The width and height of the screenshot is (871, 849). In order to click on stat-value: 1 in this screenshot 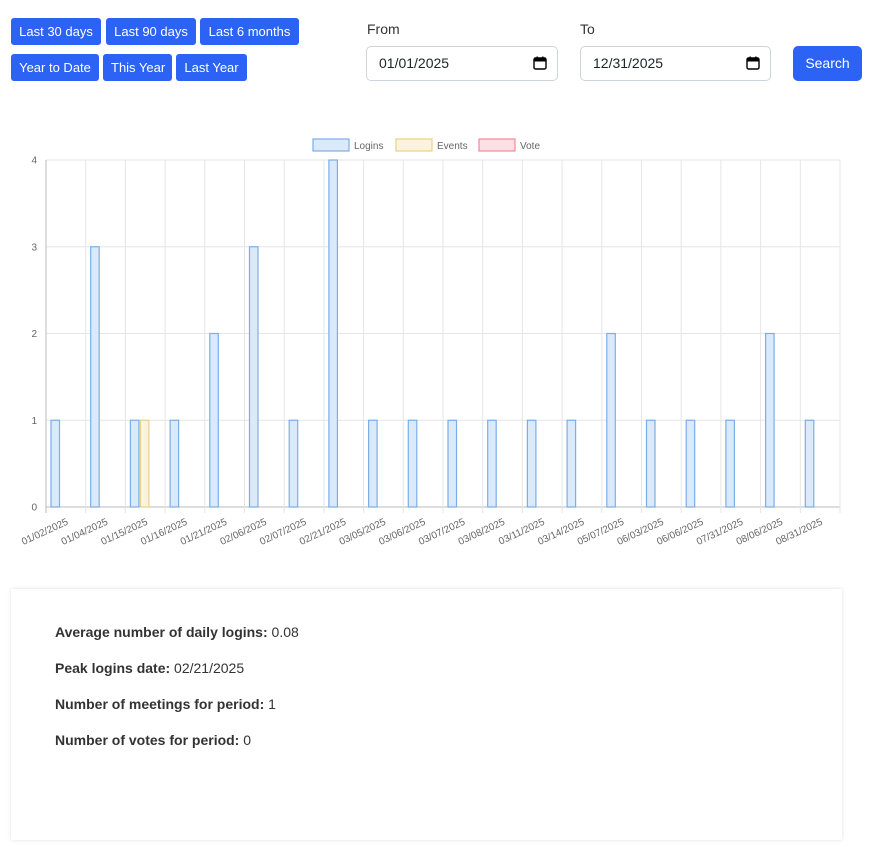, I will do `click(272, 704)`.